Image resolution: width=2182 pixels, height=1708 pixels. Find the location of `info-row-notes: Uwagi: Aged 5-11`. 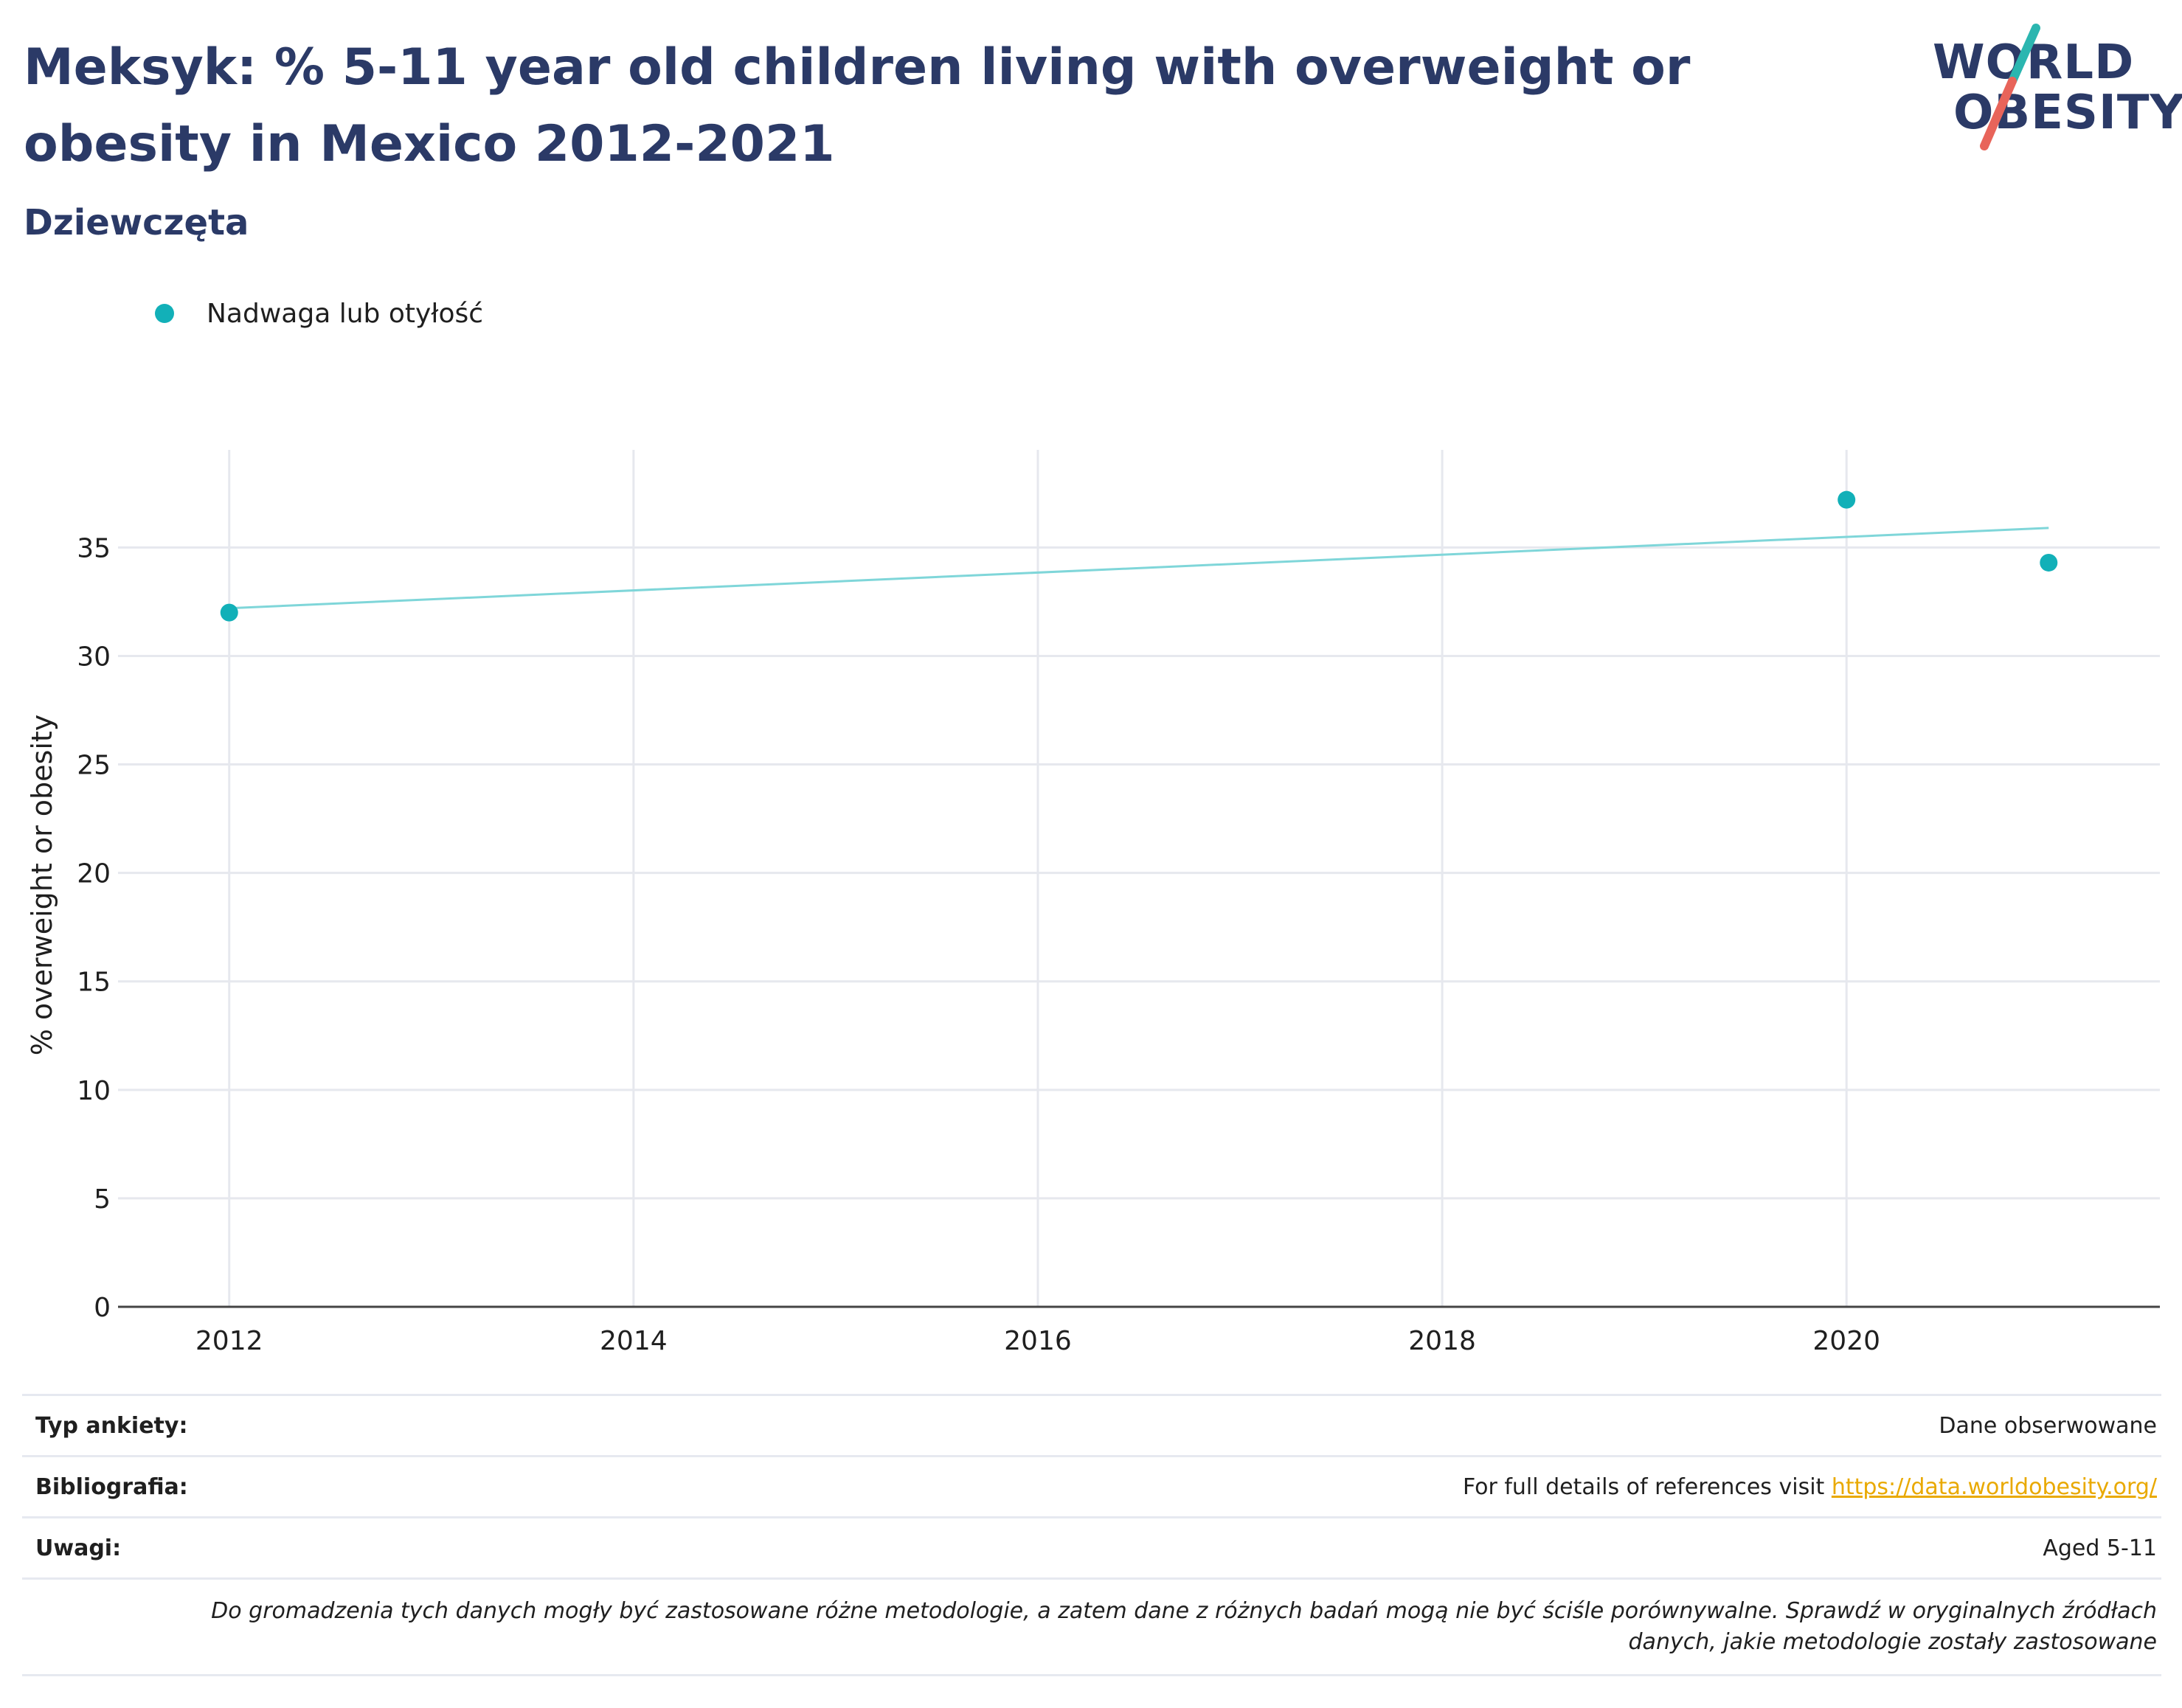

info-row-notes: Uwagi: Aged 5-11 is located at coordinates (1091, 1547).